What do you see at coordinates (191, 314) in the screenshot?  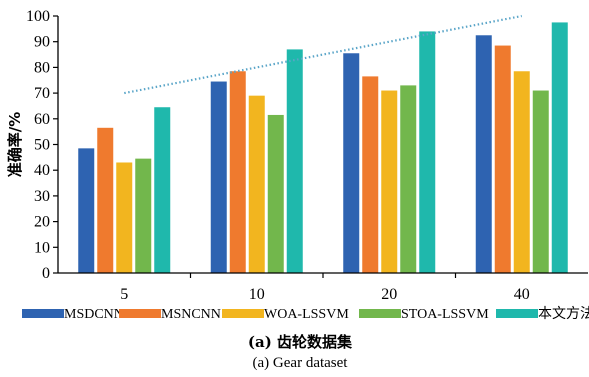 I see `legend-label: MSNCNN` at bounding box center [191, 314].